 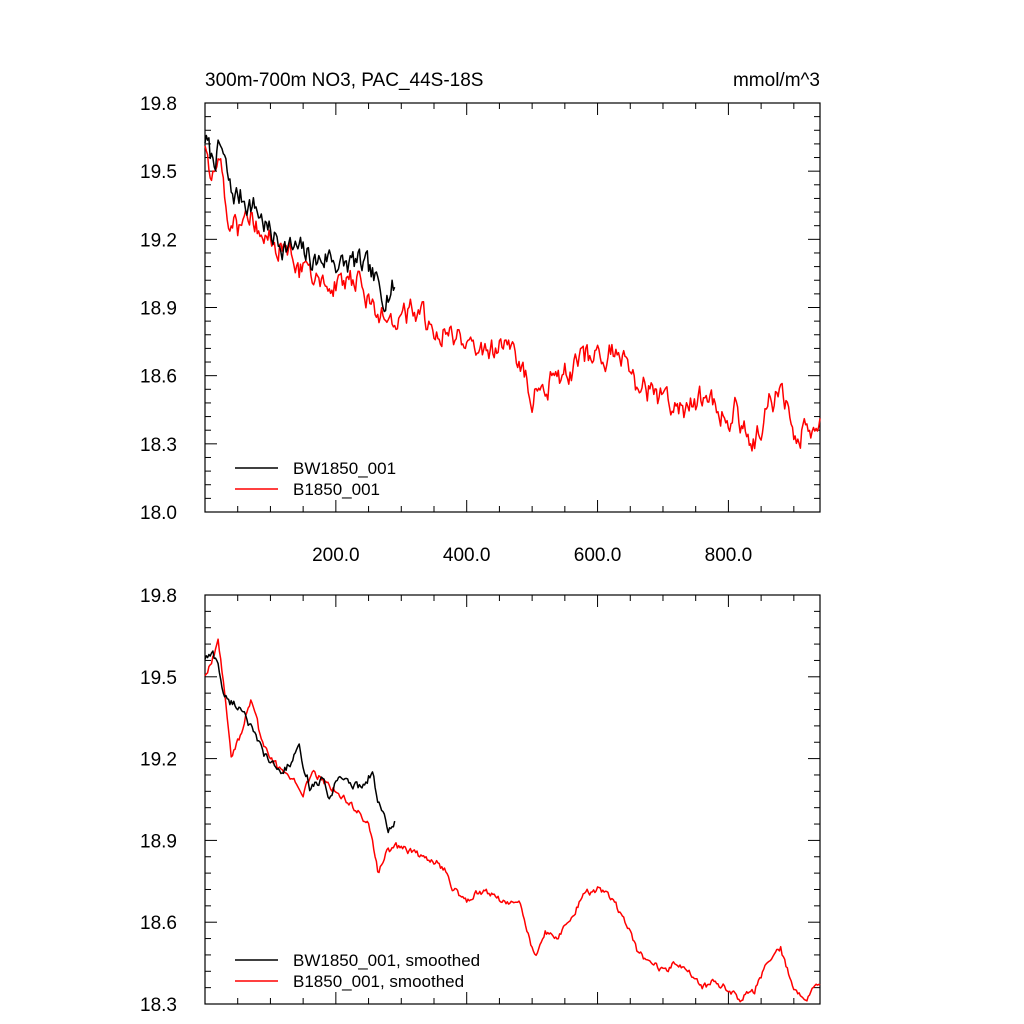 I want to click on legend-label: BW1850_001, smoothed, so click(x=386, y=960).